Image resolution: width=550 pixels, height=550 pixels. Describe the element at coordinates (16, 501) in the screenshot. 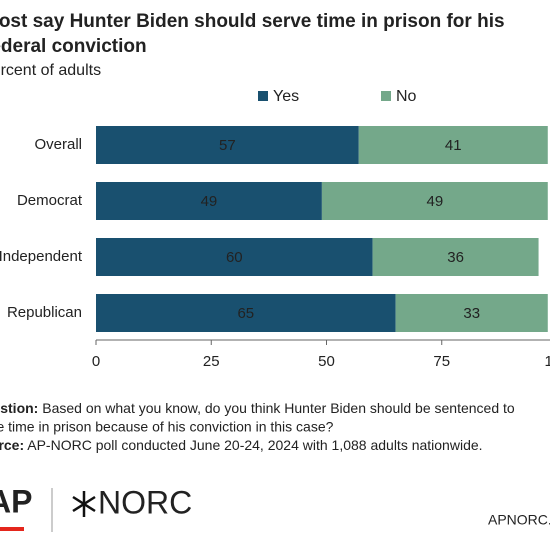

I see `logo-ap: AP` at that location.